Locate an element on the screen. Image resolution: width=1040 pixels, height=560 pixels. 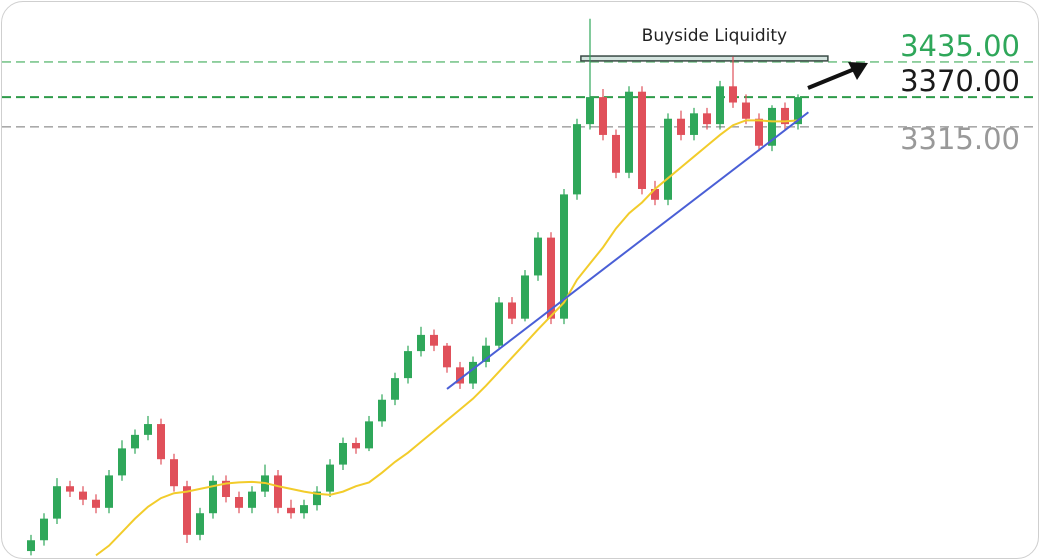
level-label: 3370.00 is located at coordinates (960, 81).